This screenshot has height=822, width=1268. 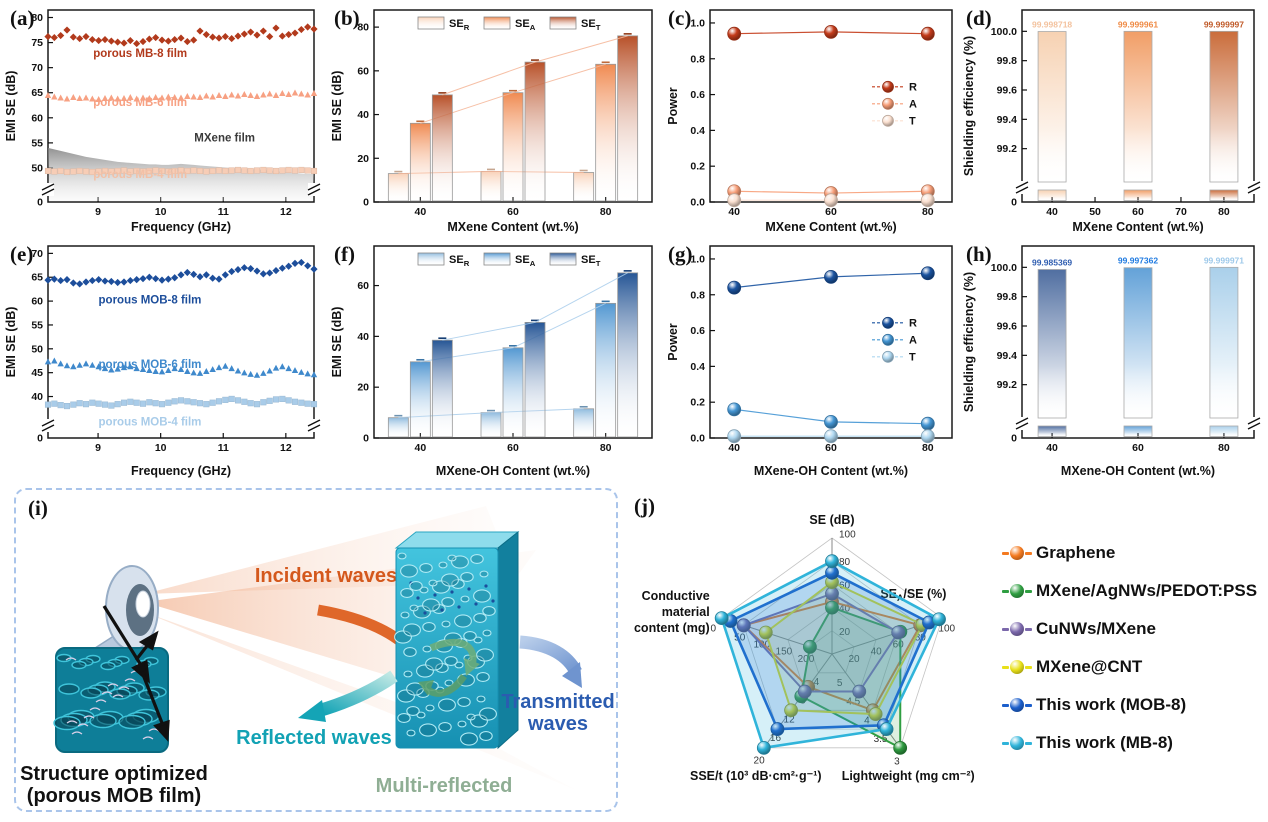 What do you see at coordinates (348, 696) in the screenshot?
I see `reflected-arrow` at bounding box center [348, 696].